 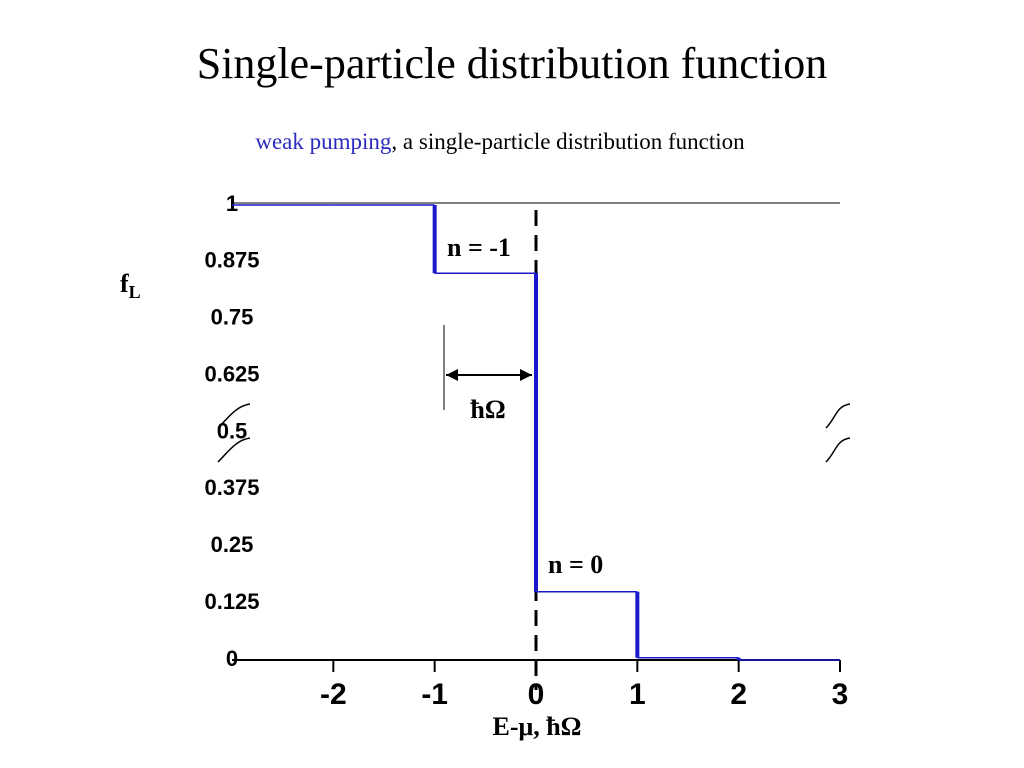 What do you see at coordinates (231, 373) in the screenshot?
I see `y-tick-label: 0.625` at bounding box center [231, 373].